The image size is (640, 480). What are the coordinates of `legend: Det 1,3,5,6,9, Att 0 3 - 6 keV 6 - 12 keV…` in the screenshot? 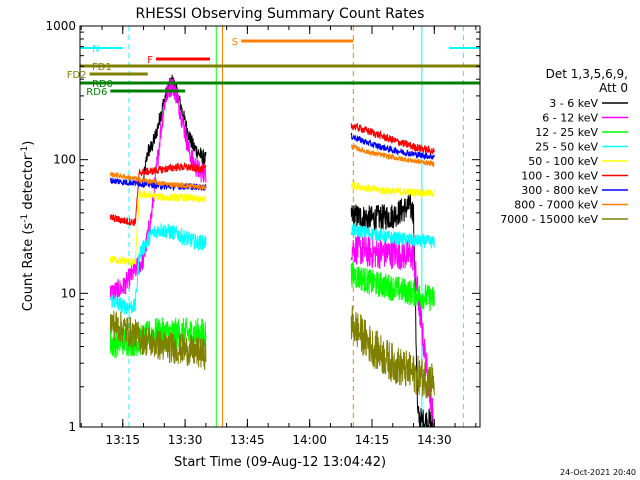 It's located at (564, 146).